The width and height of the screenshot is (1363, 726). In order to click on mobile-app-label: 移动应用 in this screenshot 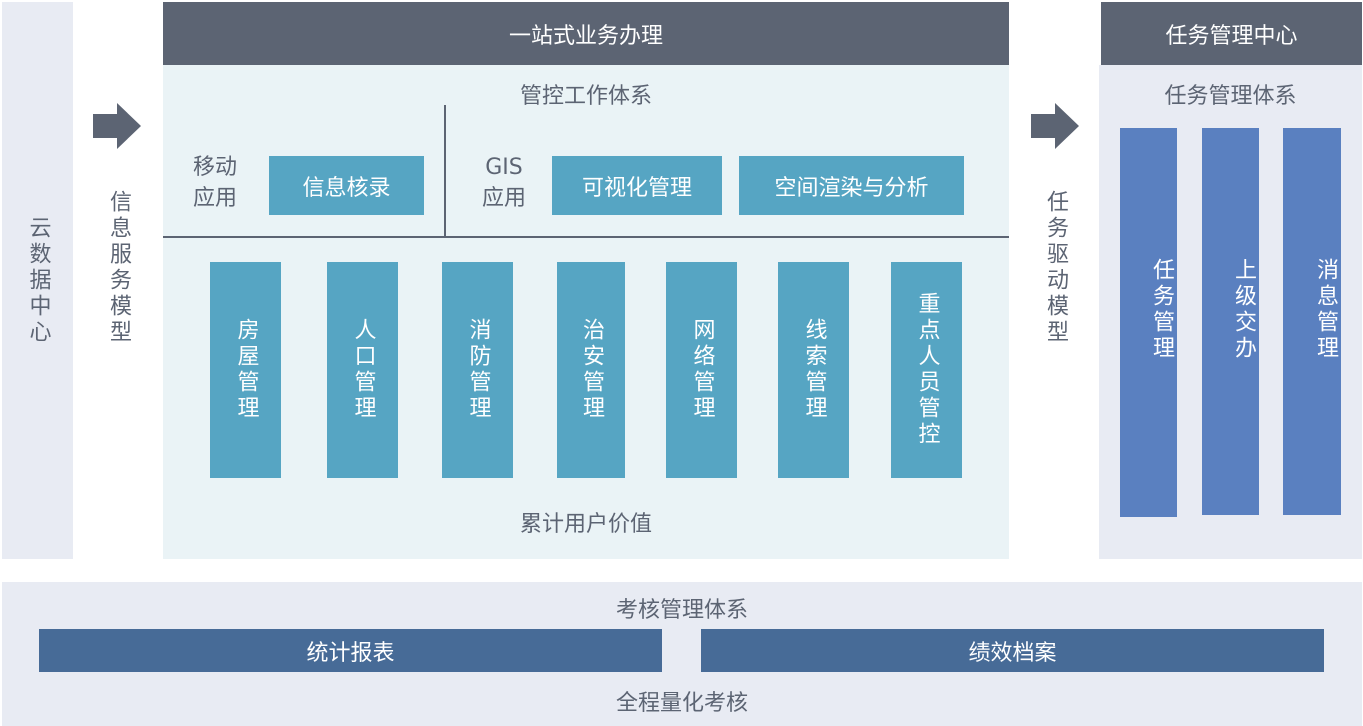, I will do `click(214, 183)`.